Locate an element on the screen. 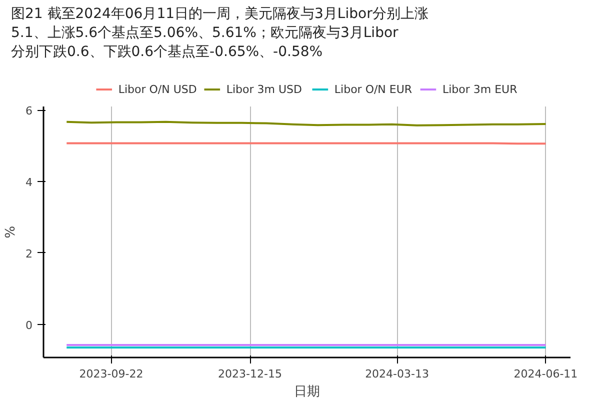 Image resolution: width=600 pixels, height=400 pixels. y-tick-label: 2 is located at coordinates (29, 253).